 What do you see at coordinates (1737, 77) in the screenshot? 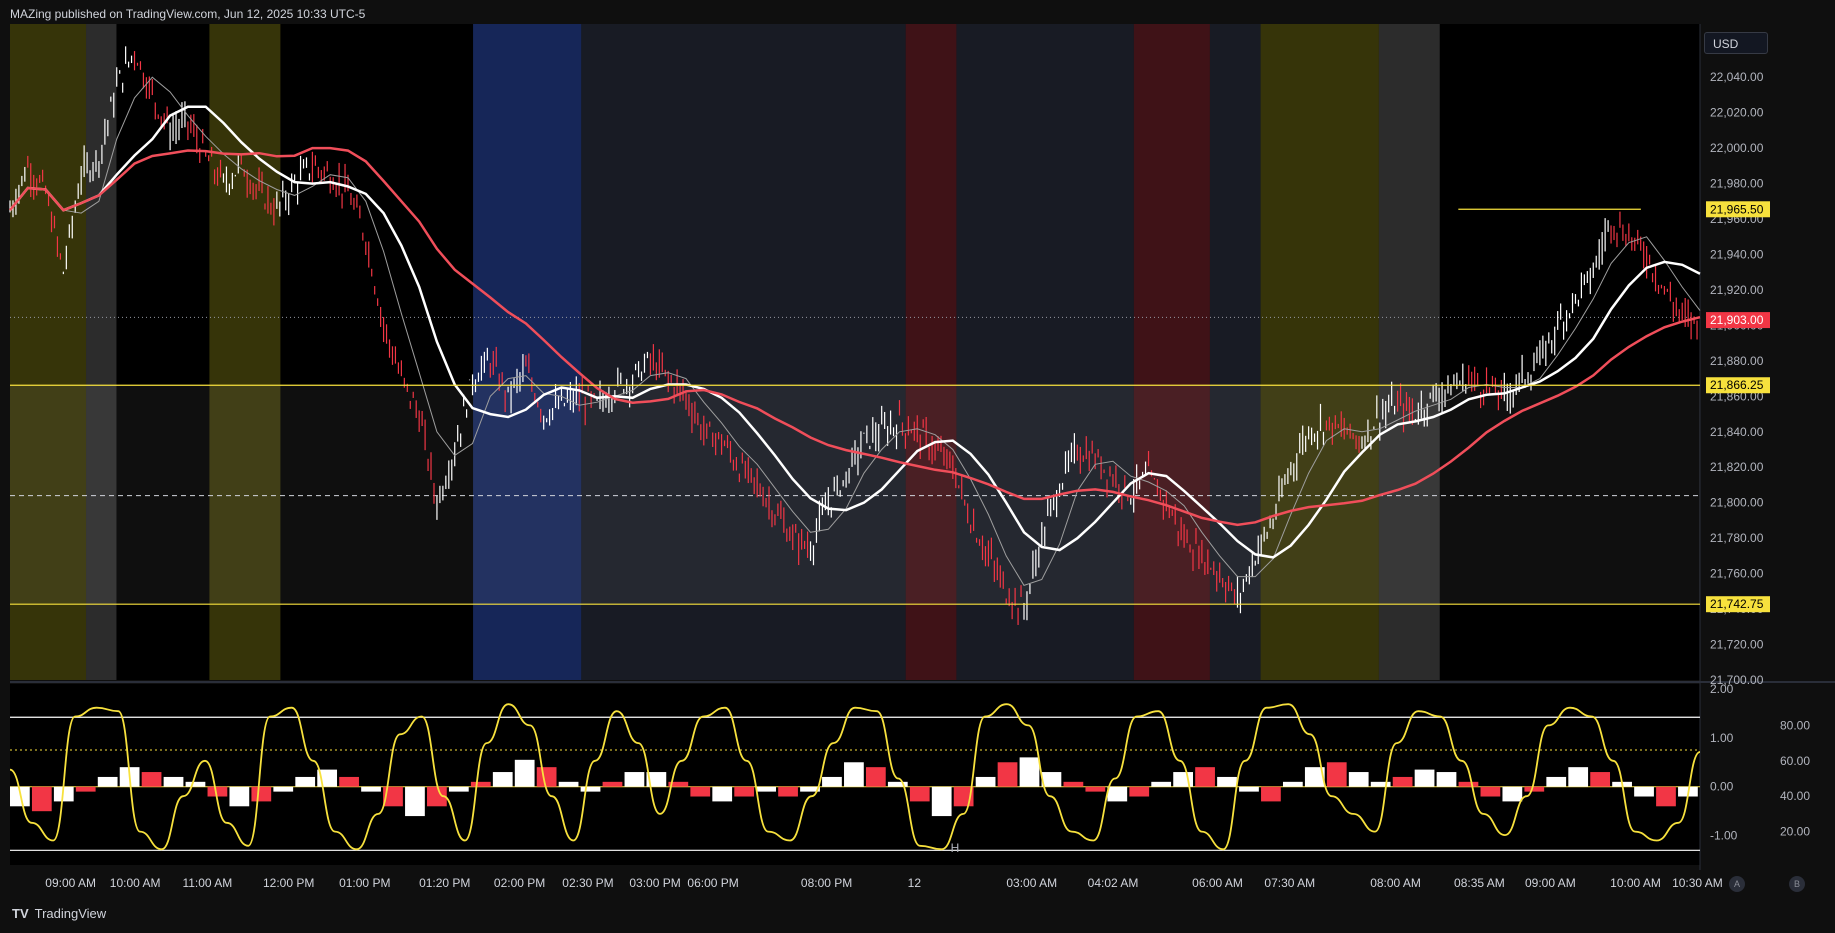
I see `price-axis-tick: 22,040.00` at bounding box center [1737, 77].